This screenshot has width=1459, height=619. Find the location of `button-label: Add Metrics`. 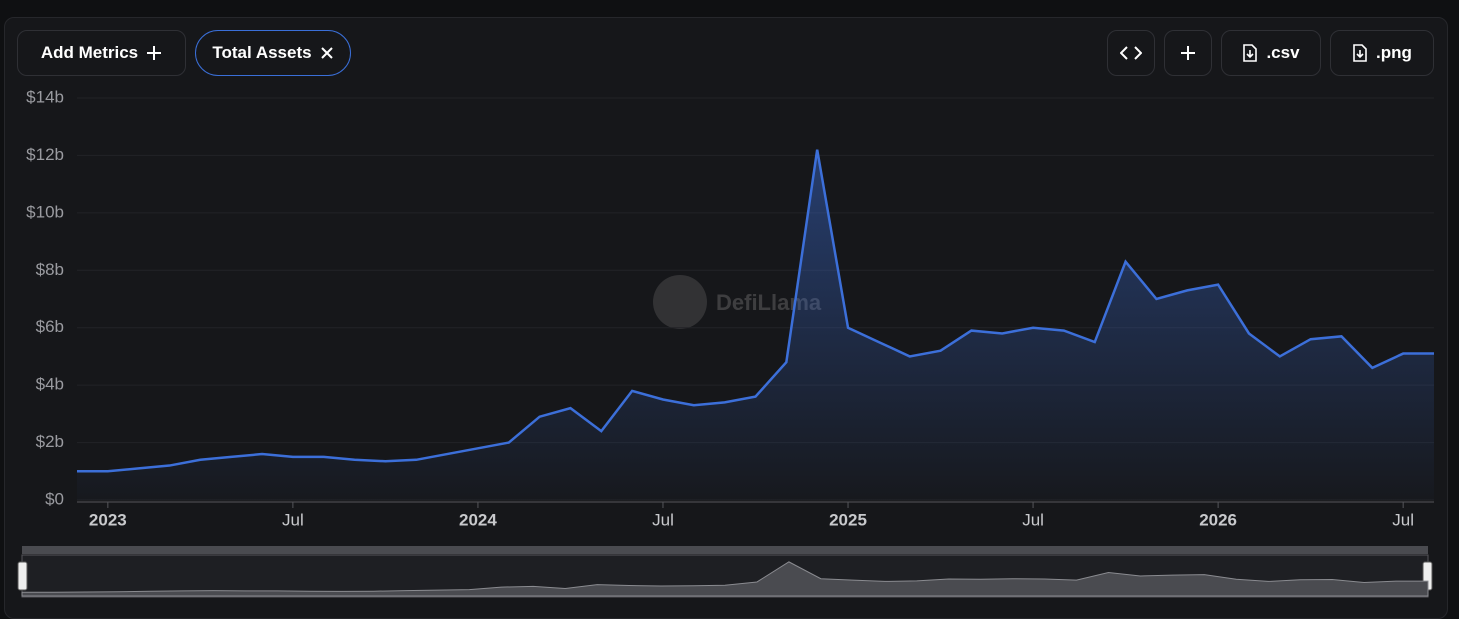

button-label: Add Metrics is located at coordinates (89, 52).